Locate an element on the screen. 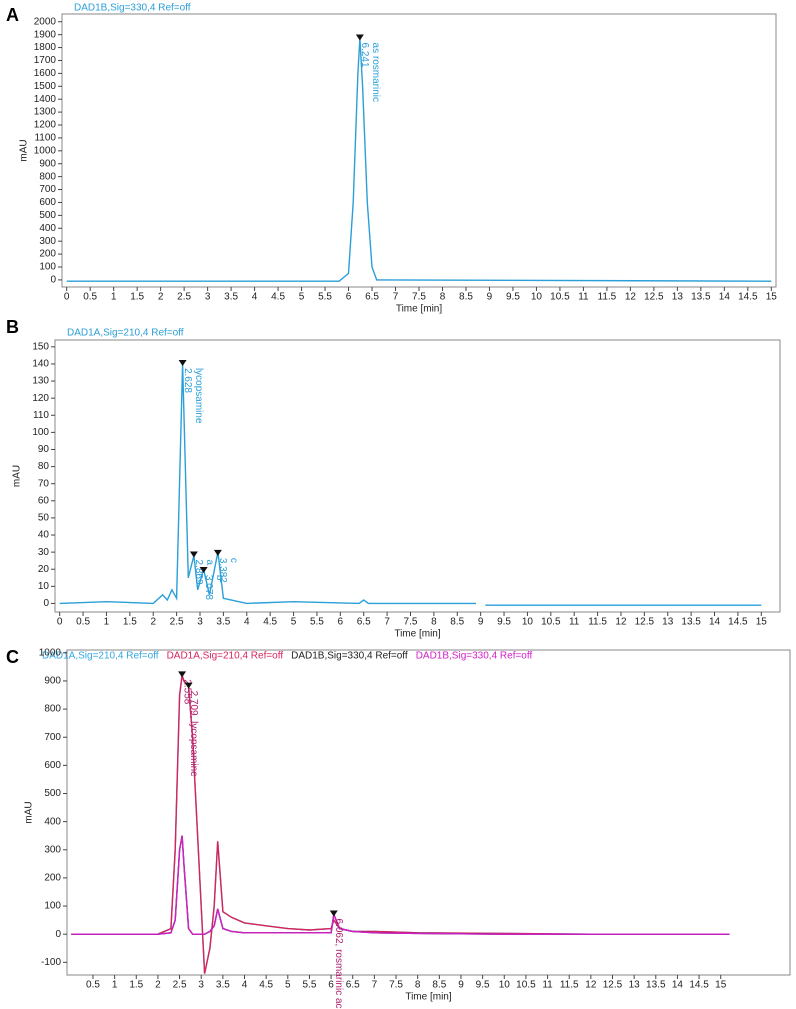 Image resolution: width=796 pixels, height=1009 pixels. peak-name: as rosmarinic is located at coordinates (375, 72).